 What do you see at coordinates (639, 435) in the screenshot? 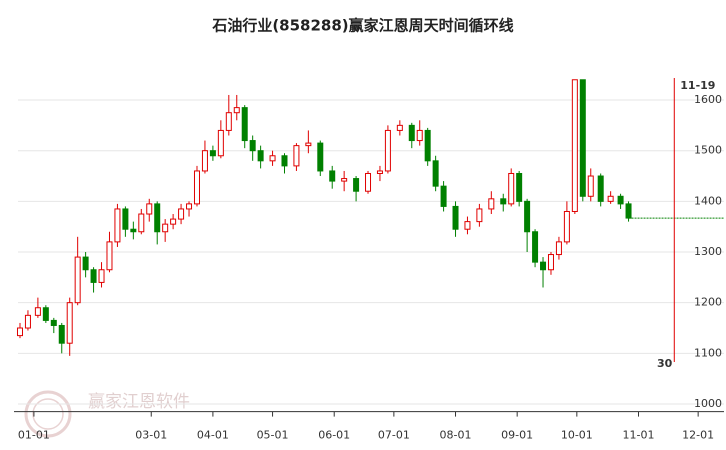
I see `x-tick-label: 11-01` at bounding box center [639, 435].